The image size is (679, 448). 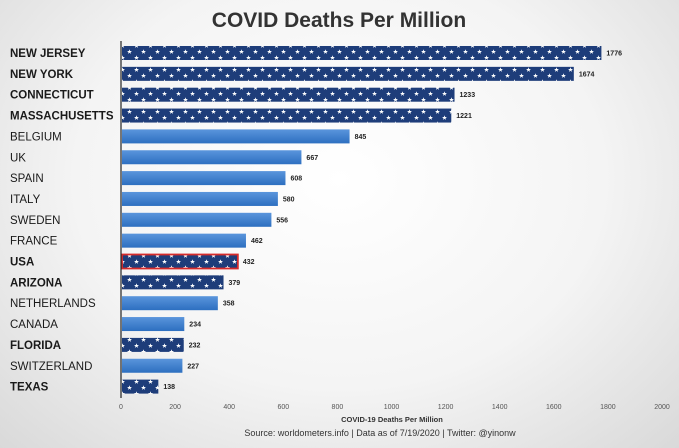 What do you see at coordinates (338, 407) in the screenshot?
I see `x-tick-label-800: 800` at bounding box center [338, 407].